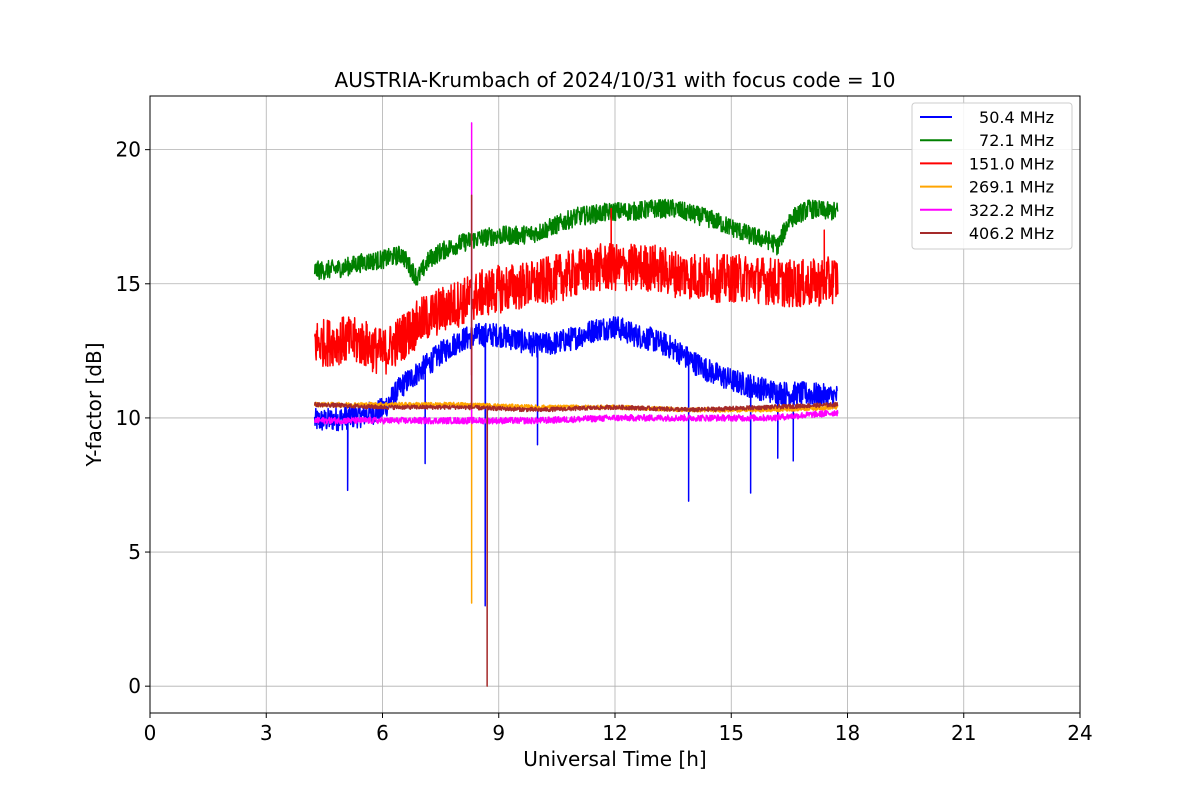 The height and width of the screenshot is (800, 1200). What do you see at coordinates (1011, 210) in the screenshot?
I see `legend-label: 322.2 MHz` at bounding box center [1011, 210].